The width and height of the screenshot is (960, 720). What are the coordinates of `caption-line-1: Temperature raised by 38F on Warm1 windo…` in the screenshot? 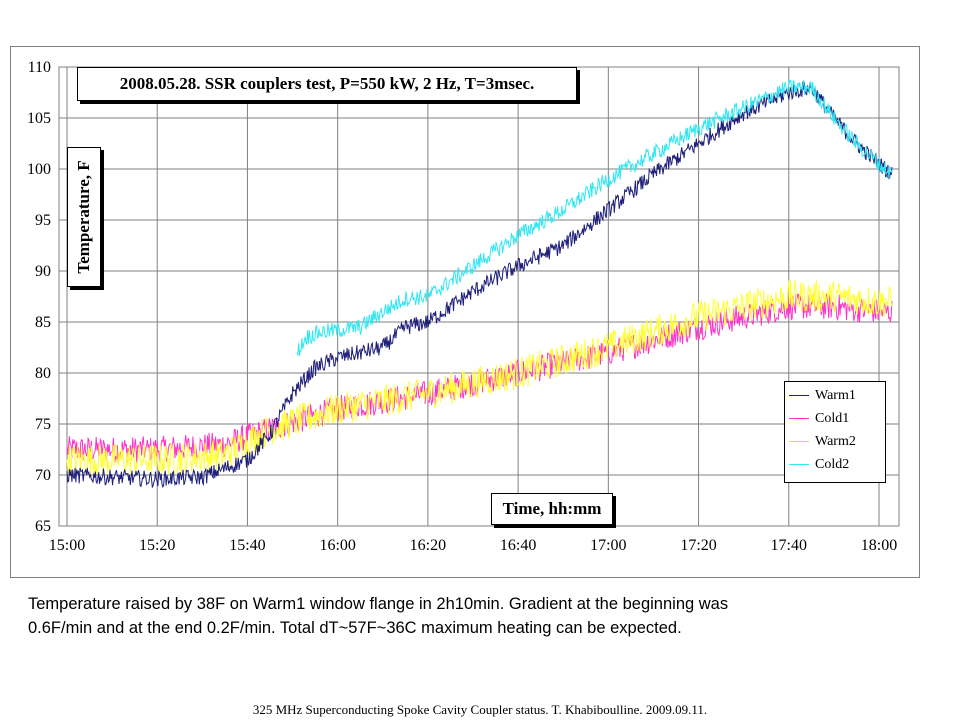 It's located at (378, 604).